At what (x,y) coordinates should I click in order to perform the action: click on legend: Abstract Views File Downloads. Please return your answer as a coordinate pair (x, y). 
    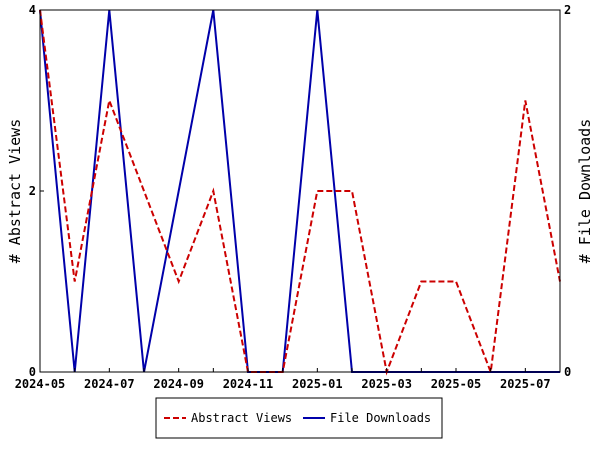
    Looking at the image, I should click on (299, 418).